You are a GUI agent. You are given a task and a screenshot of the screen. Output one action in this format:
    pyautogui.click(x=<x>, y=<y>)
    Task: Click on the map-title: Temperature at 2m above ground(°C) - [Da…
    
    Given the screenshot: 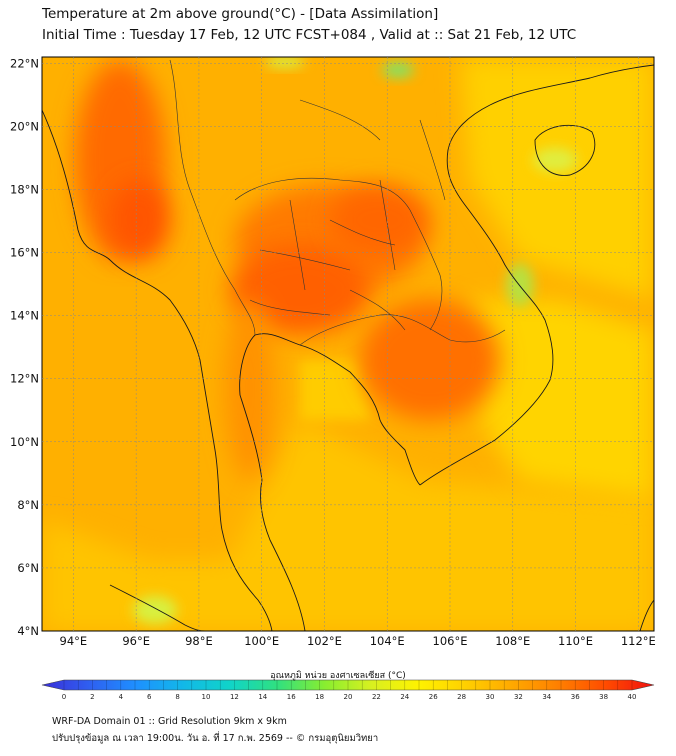 What is the action you would take?
    pyautogui.click(x=240, y=14)
    